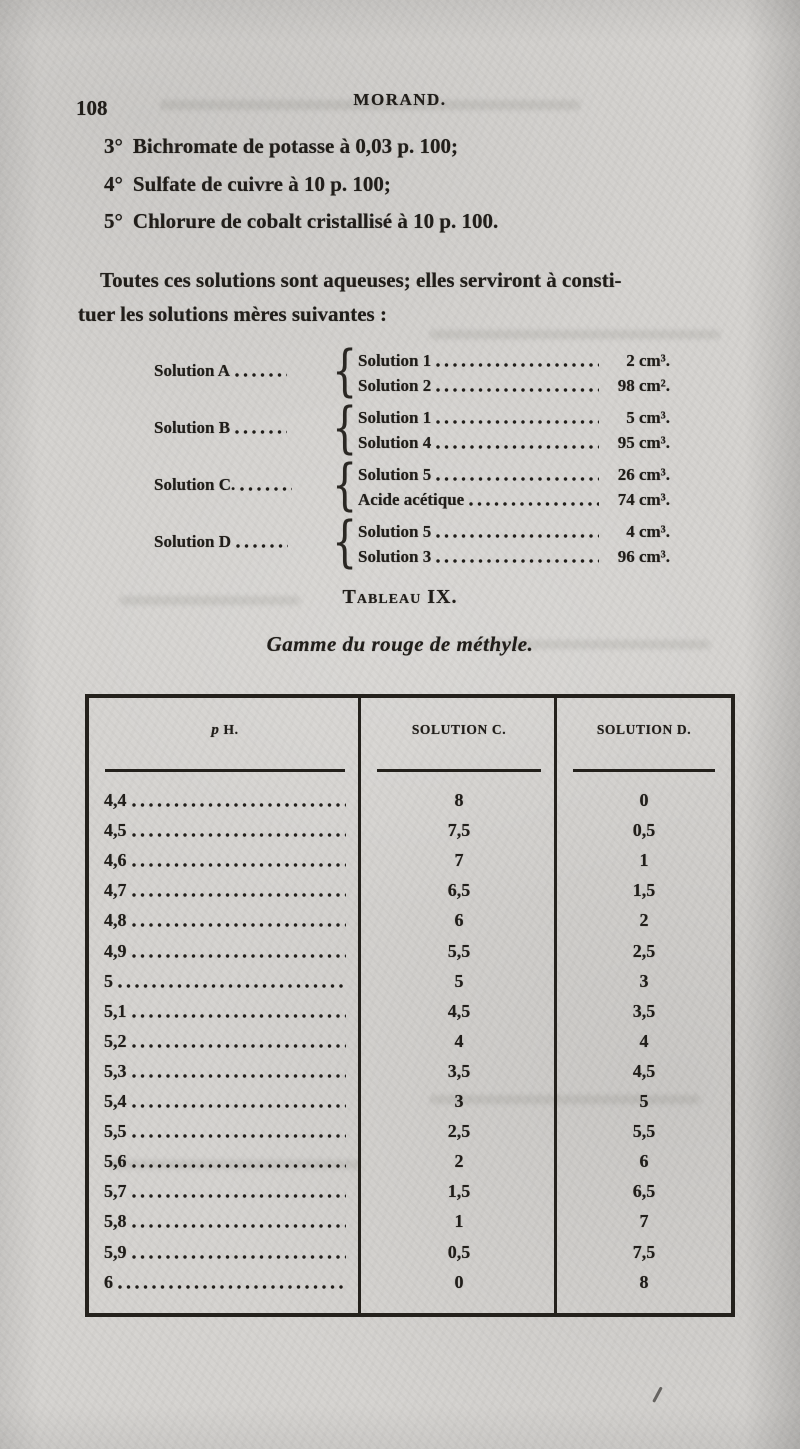 This screenshot has width=800, height=1449. I want to click on ph-cell: 5,3, so click(225, 1070).